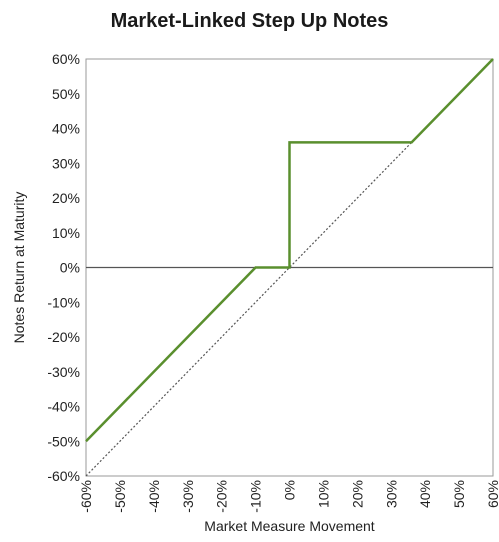  What do you see at coordinates (391, 494) in the screenshot?
I see `x-tick-label: 30%` at bounding box center [391, 494].